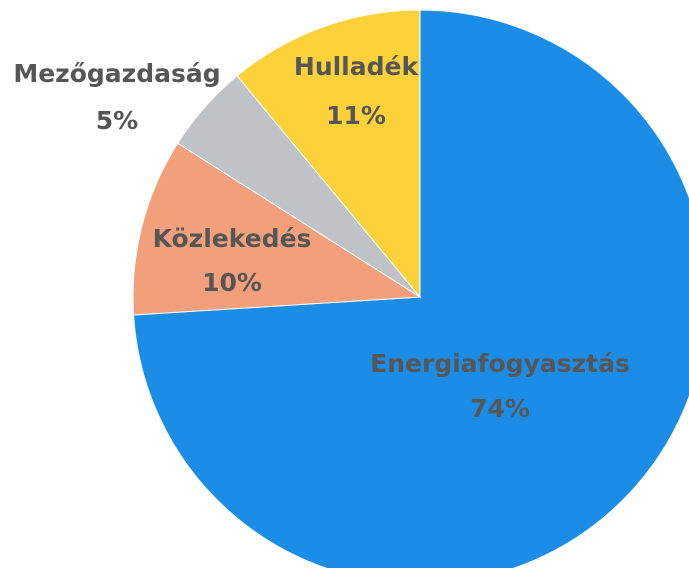 The height and width of the screenshot is (568, 689). Describe the element at coordinates (117, 120) in the screenshot. I see `slice-value-label: 5%` at that location.